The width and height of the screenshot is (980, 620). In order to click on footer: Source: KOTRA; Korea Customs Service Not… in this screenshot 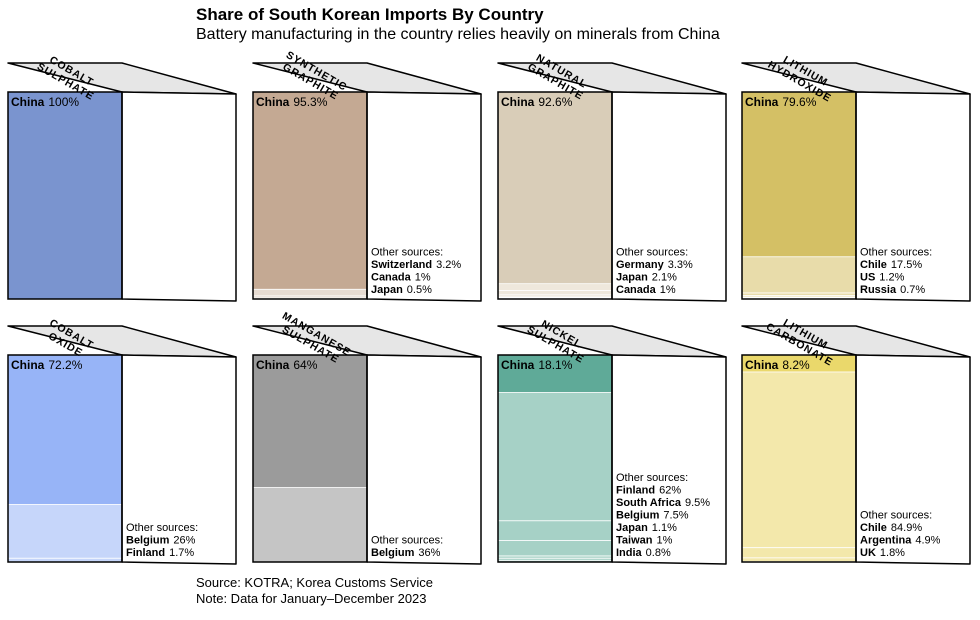, I will do `click(314, 591)`.